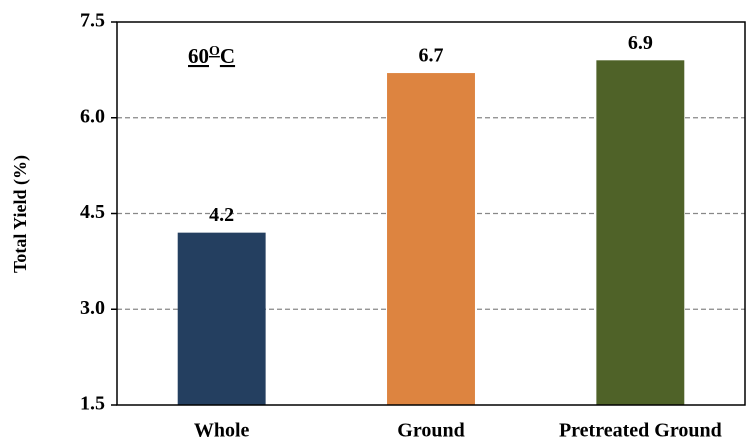  What do you see at coordinates (92, 21) in the screenshot?
I see `y-tick-label: 7.5` at bounding box center [92, 21].